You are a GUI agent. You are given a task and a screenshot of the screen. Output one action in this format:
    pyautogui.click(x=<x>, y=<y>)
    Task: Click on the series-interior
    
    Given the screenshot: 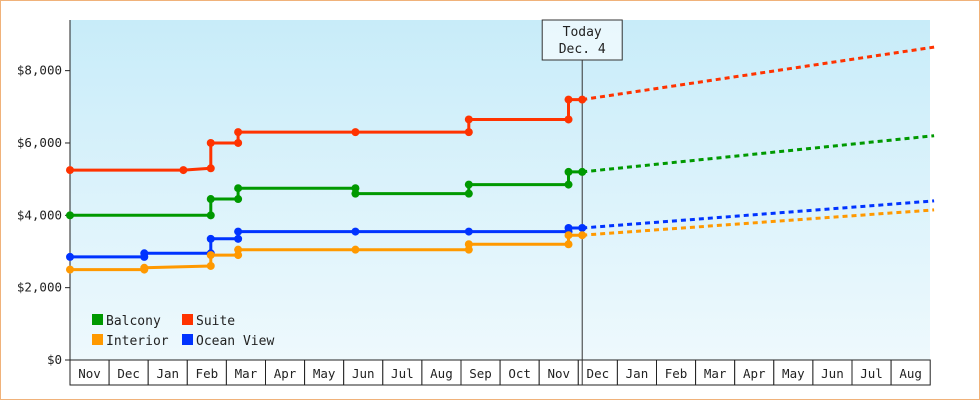 What is the action you would take?
    pyautogui.click(x=500, y=241)
    